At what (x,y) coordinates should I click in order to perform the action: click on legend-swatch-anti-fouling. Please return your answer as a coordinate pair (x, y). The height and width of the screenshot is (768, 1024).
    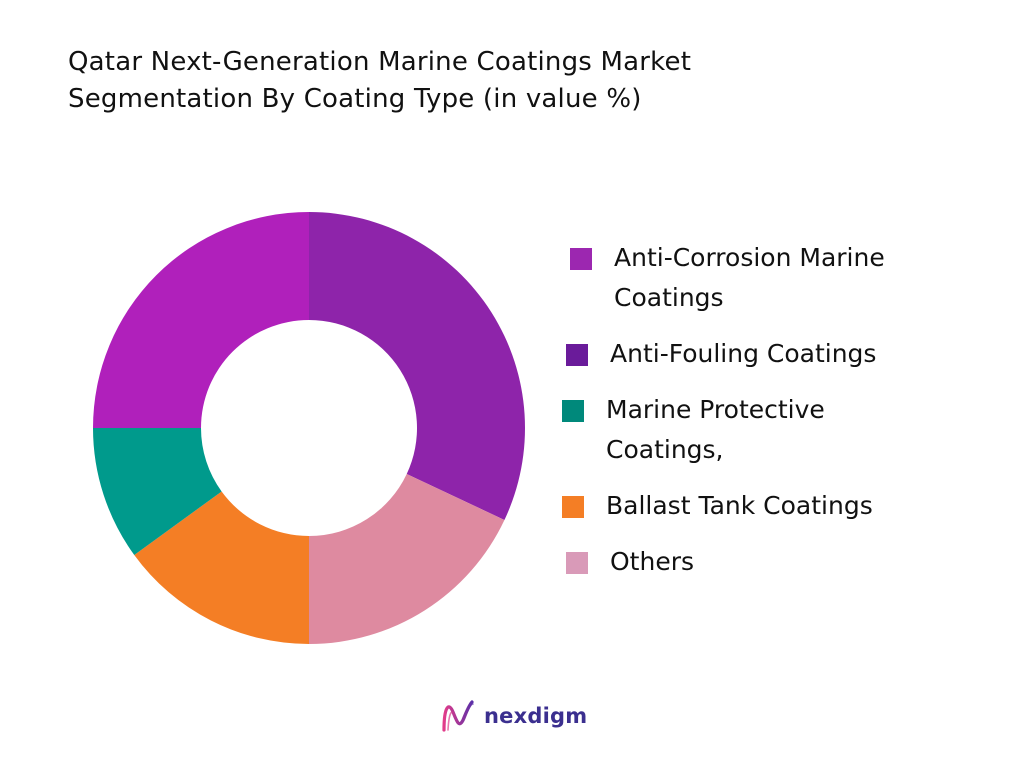
    Looking at the image, I should click on (577, 355).